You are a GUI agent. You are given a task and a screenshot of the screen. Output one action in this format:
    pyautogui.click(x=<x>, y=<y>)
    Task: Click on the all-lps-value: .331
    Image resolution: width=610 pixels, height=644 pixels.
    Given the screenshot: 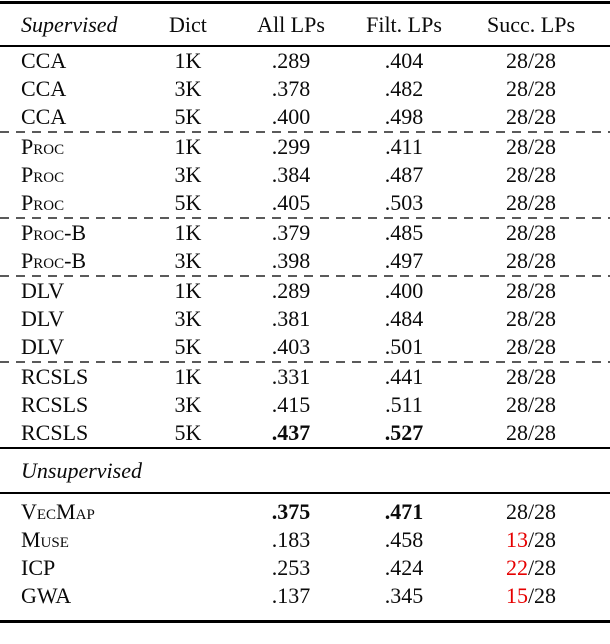 What is the action you would take?
    pyautogui.click(x=291, y=376)
    